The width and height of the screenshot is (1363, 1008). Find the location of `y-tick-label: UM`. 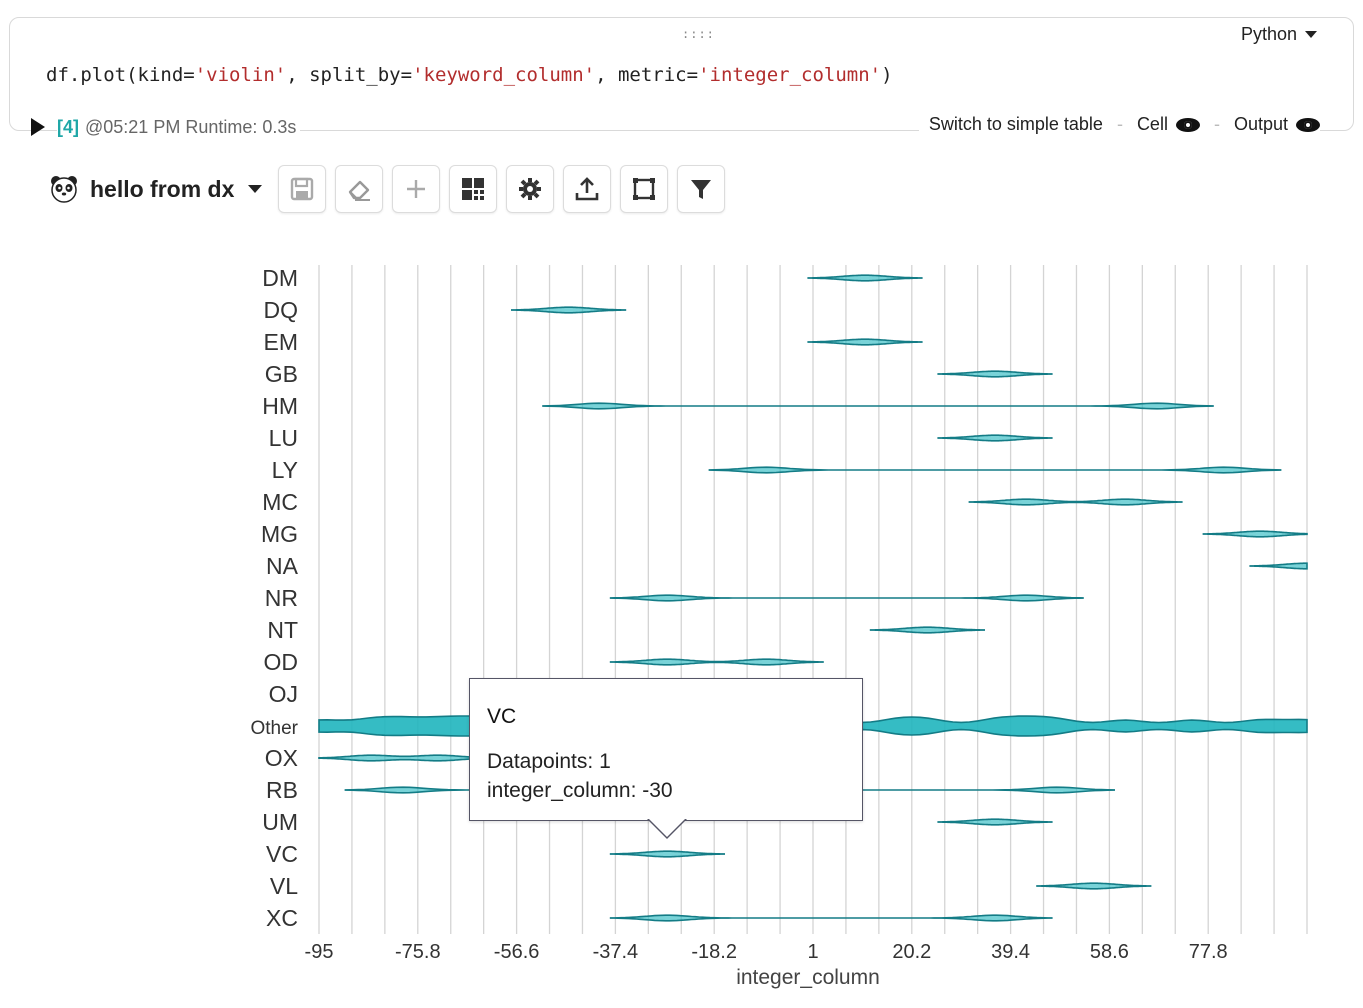

y-tick-label: UM is located at coordinates (280, 822).